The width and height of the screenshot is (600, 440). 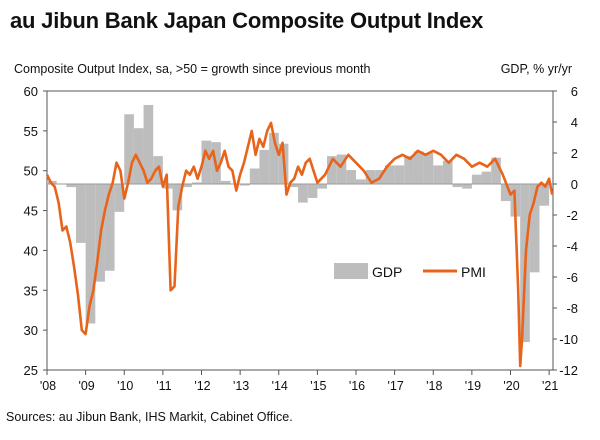 What do you see at coordinates (568, 339) in the screenshot?
I see `right-axis-tick-label: -10` at bounding box center [568, 339].